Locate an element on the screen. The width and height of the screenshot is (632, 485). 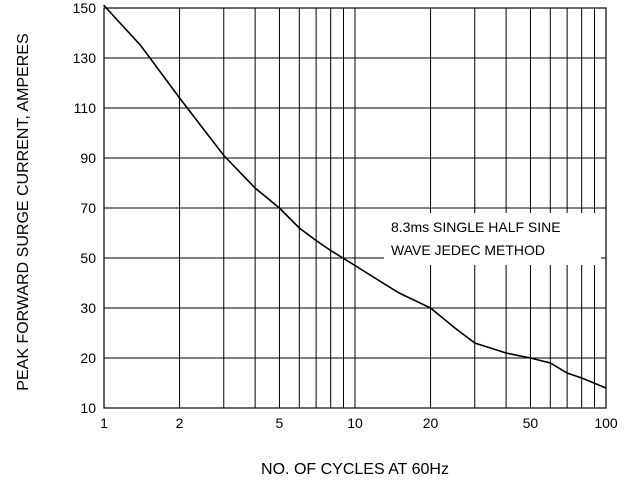
y-tick-label: 20 is located at coordinates (88, 358).